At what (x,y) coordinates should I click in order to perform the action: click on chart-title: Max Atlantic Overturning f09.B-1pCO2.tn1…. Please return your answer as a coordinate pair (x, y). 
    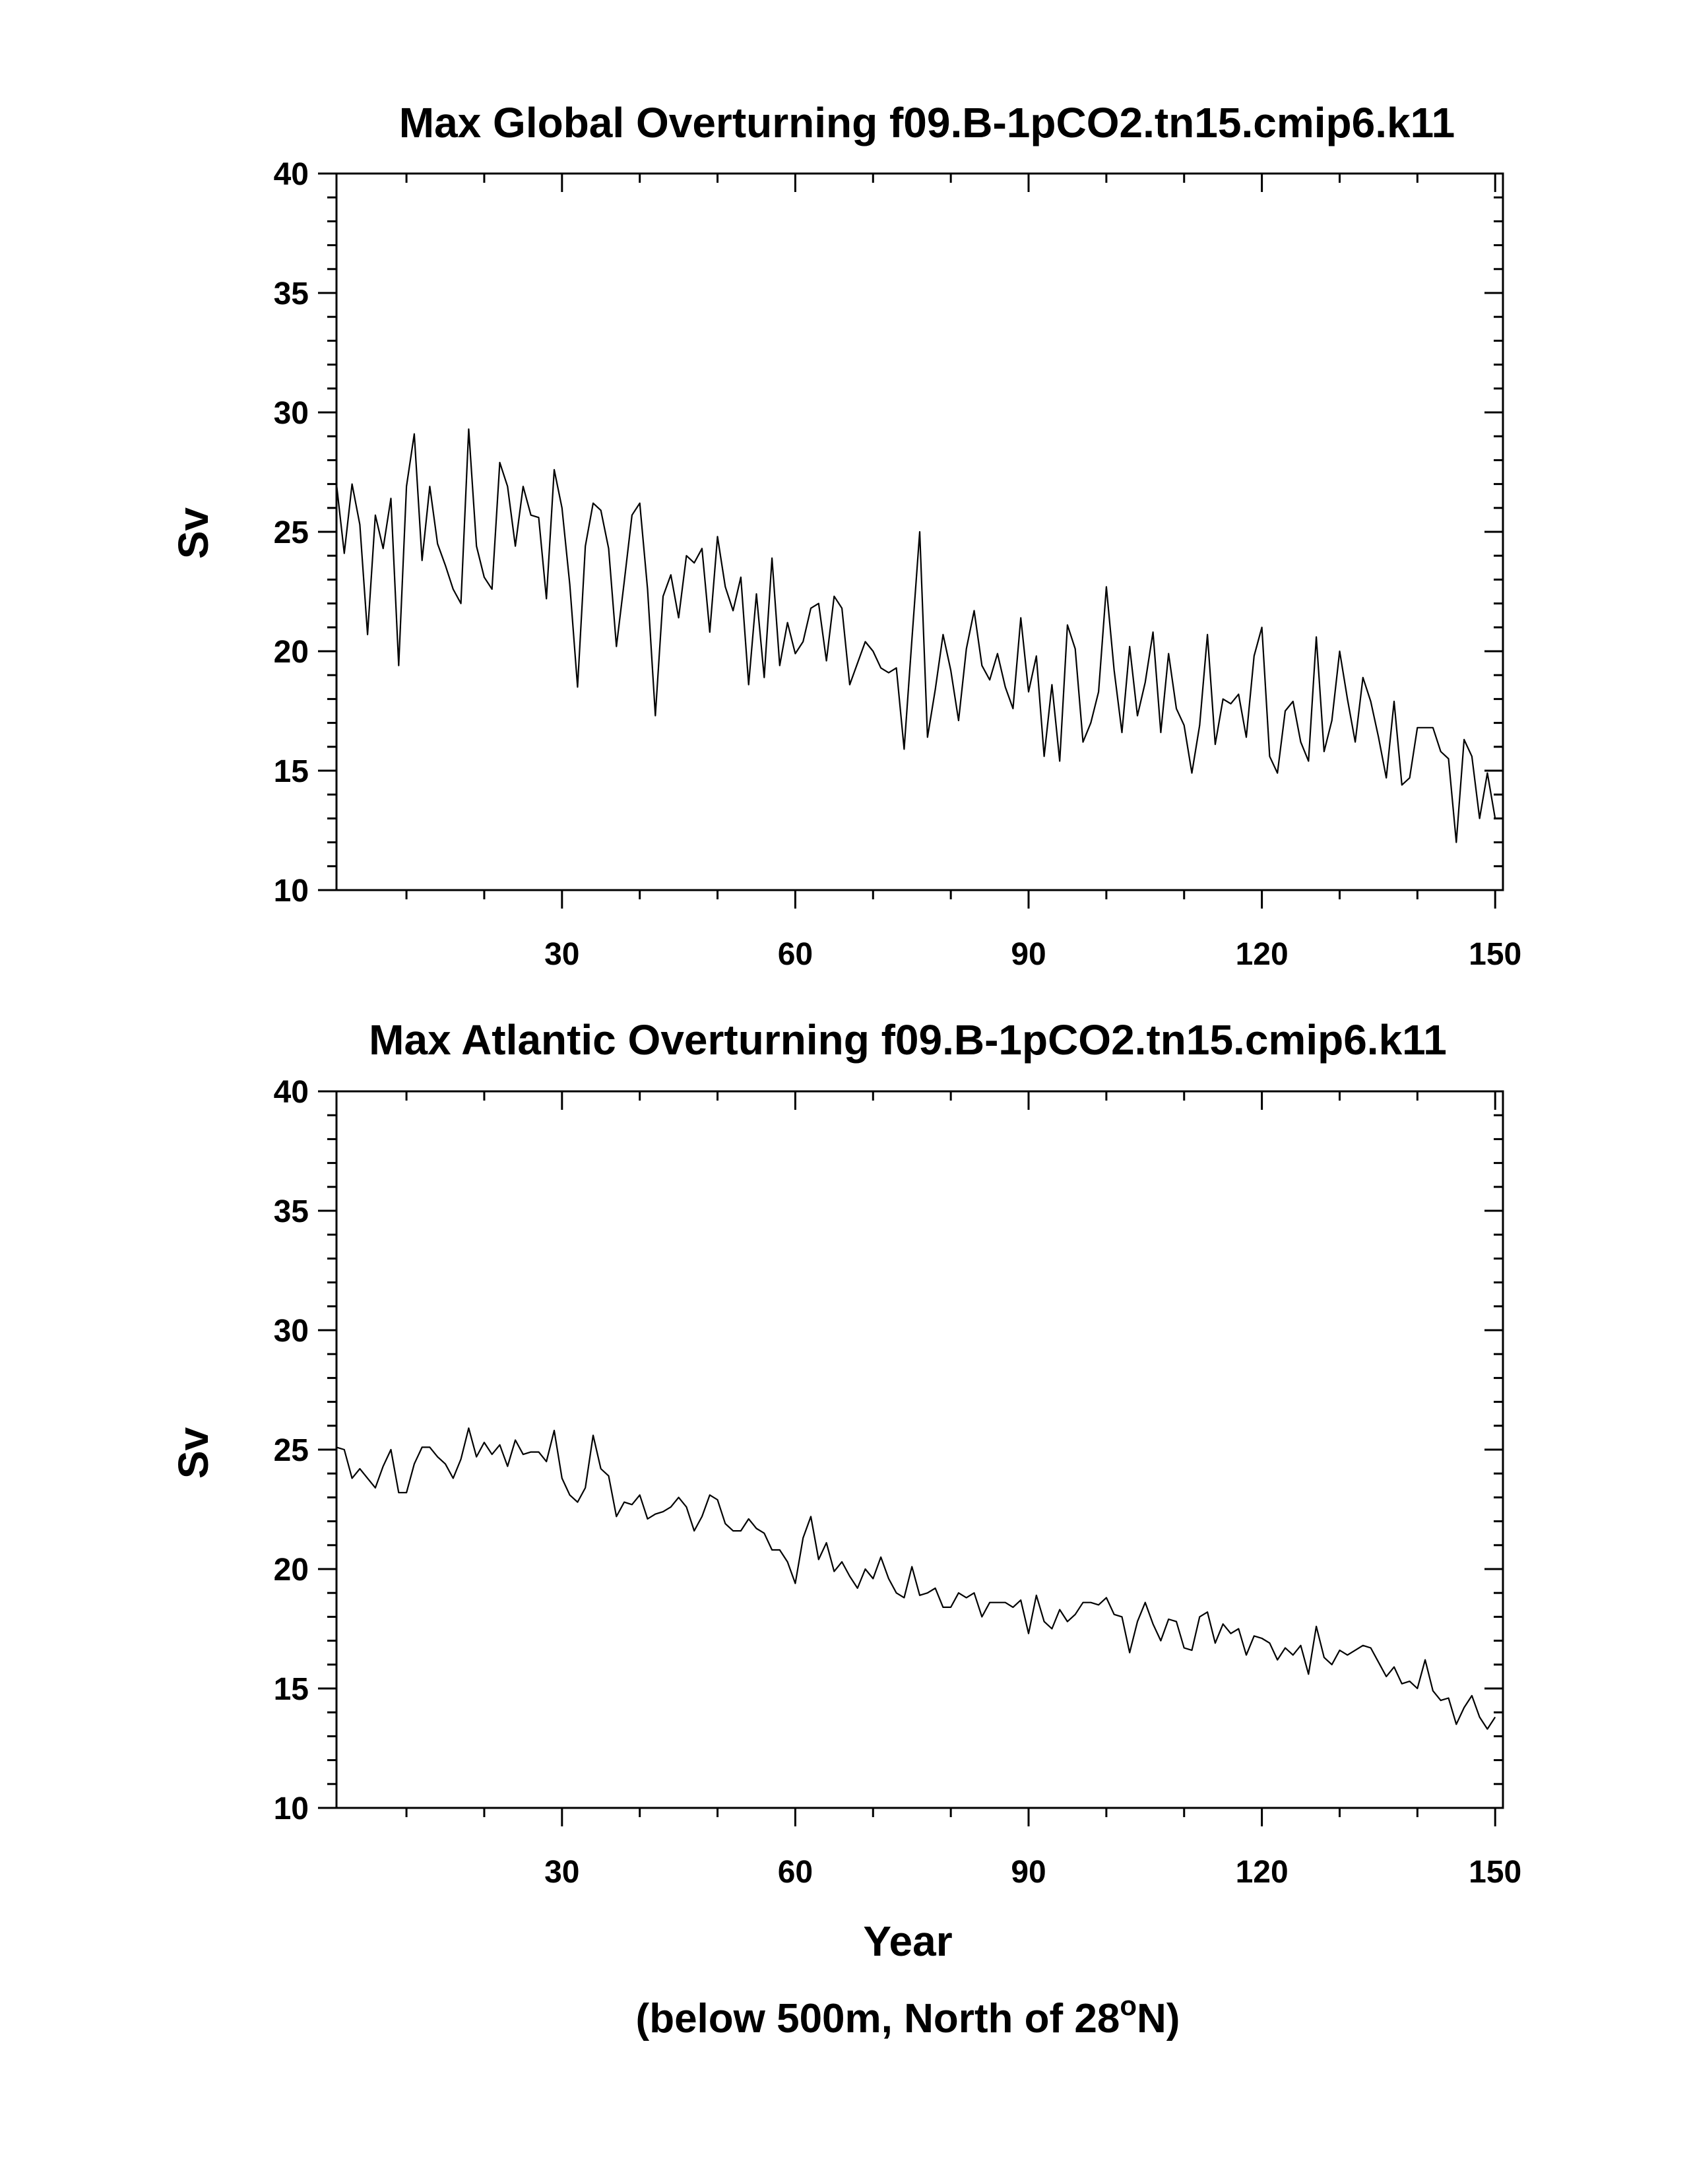
    Looking at the image, I should click on (908, 1040).